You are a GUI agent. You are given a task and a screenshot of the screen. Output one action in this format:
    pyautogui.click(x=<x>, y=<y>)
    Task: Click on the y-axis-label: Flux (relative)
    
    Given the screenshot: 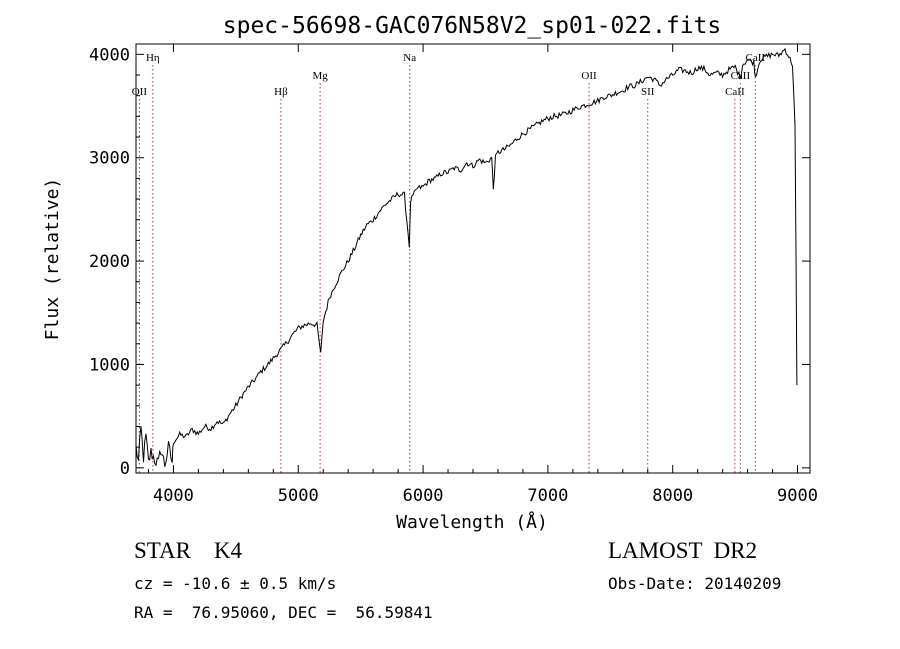 What is the action you would take?
    pyautogui.click(x=52, y=259)
    